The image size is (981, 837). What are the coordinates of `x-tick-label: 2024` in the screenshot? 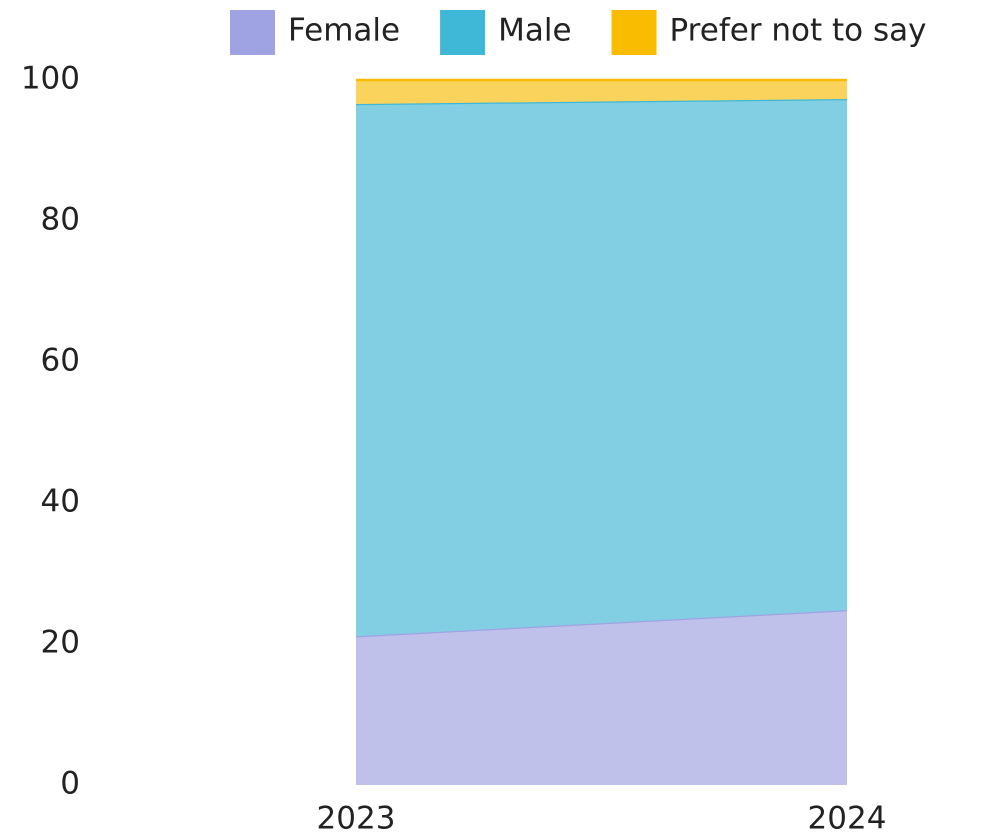 It's located at (847, 819).